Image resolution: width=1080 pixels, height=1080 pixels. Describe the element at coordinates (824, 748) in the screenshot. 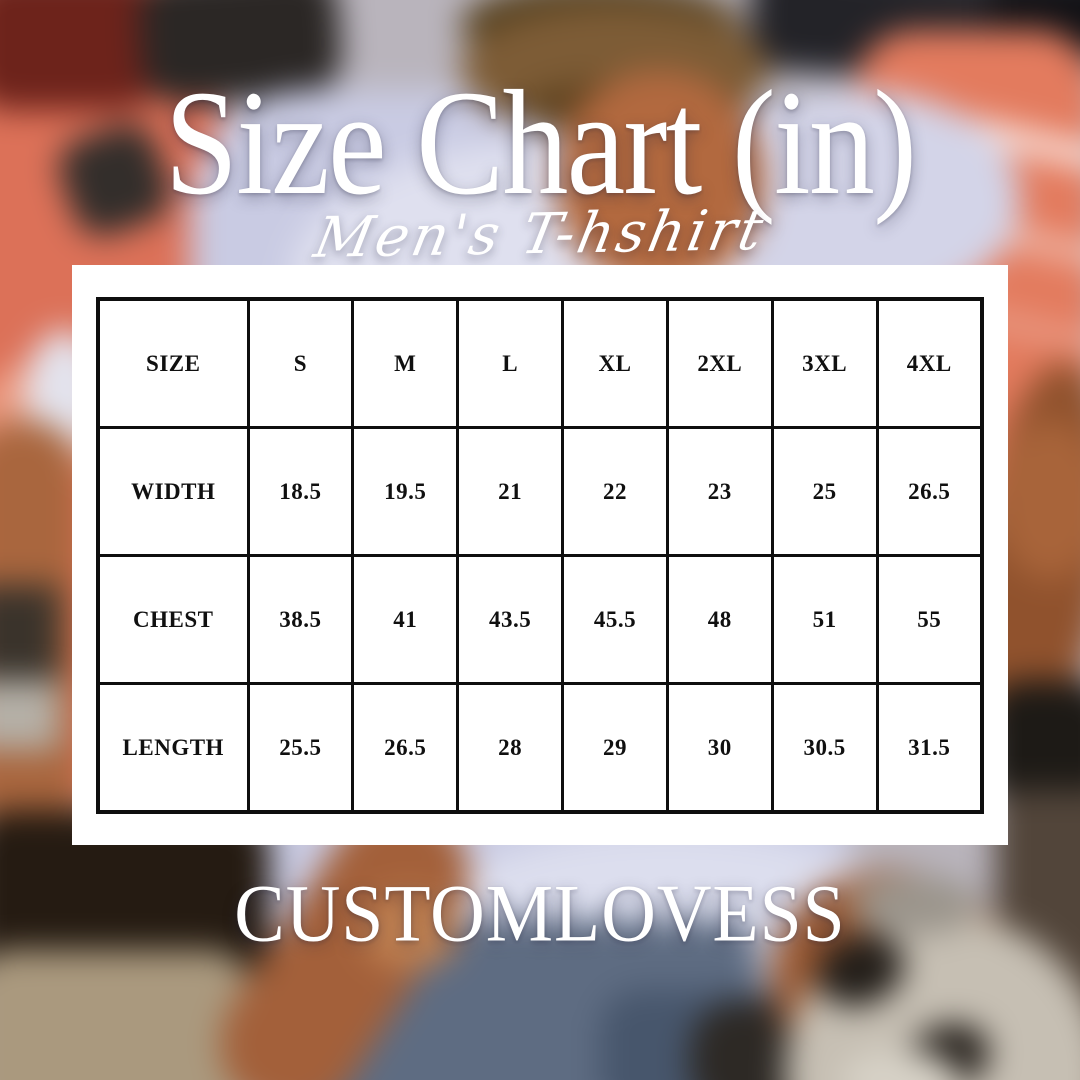

I see `size-cell: 30.5` at that location.